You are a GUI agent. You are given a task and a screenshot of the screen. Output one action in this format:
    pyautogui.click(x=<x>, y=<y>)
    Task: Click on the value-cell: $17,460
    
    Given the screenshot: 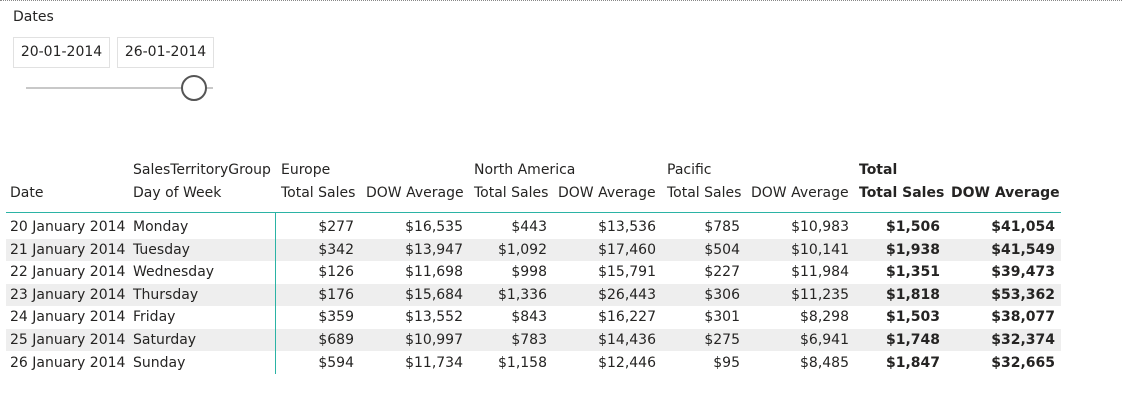 What is the action you would take?
    pyautogui.click(x=627, y=249)
    